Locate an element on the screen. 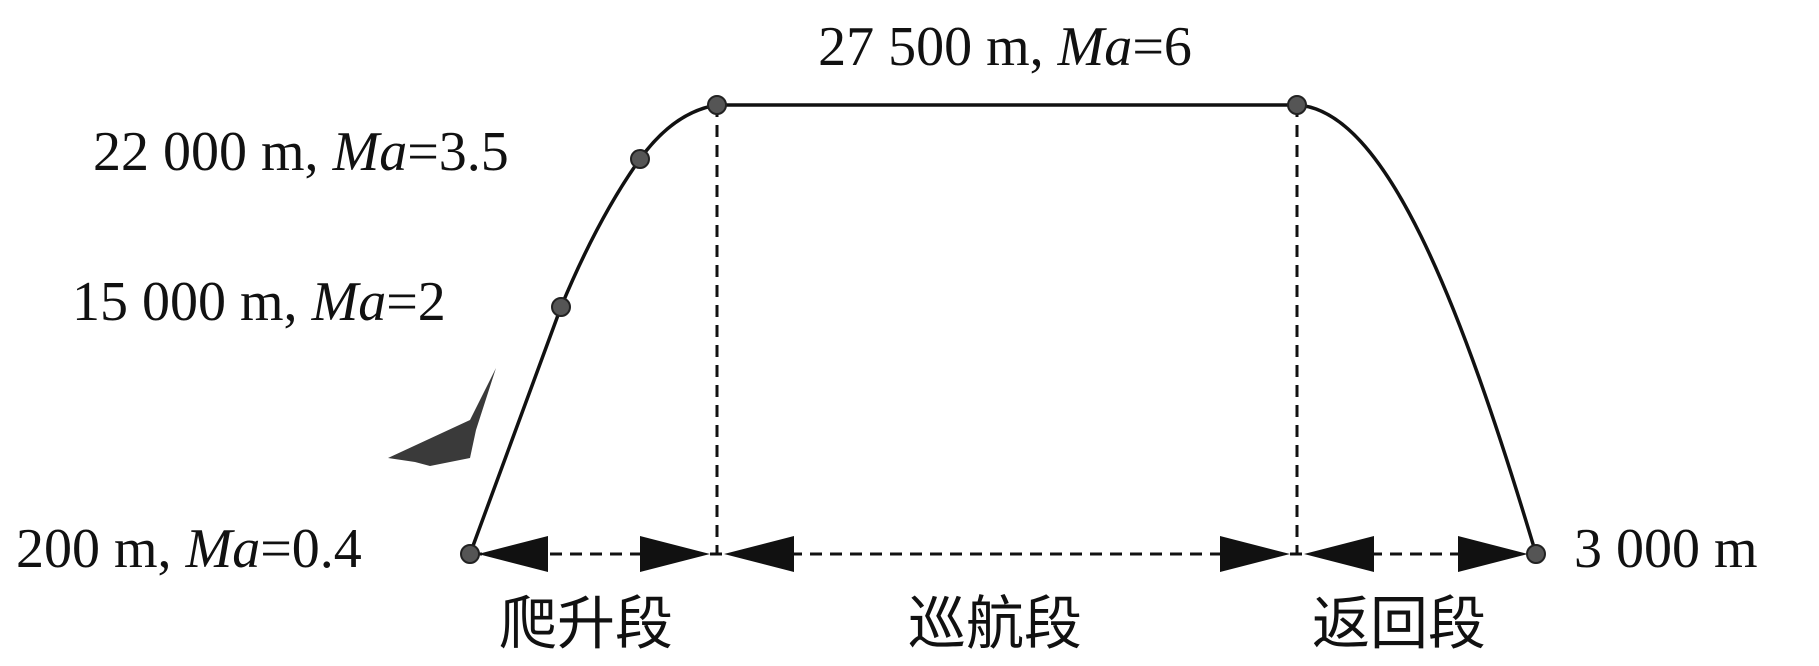 The image size is (1819, 666). point-label: 27 500 m, Ma=6 is located at coordinates (1005, 47).